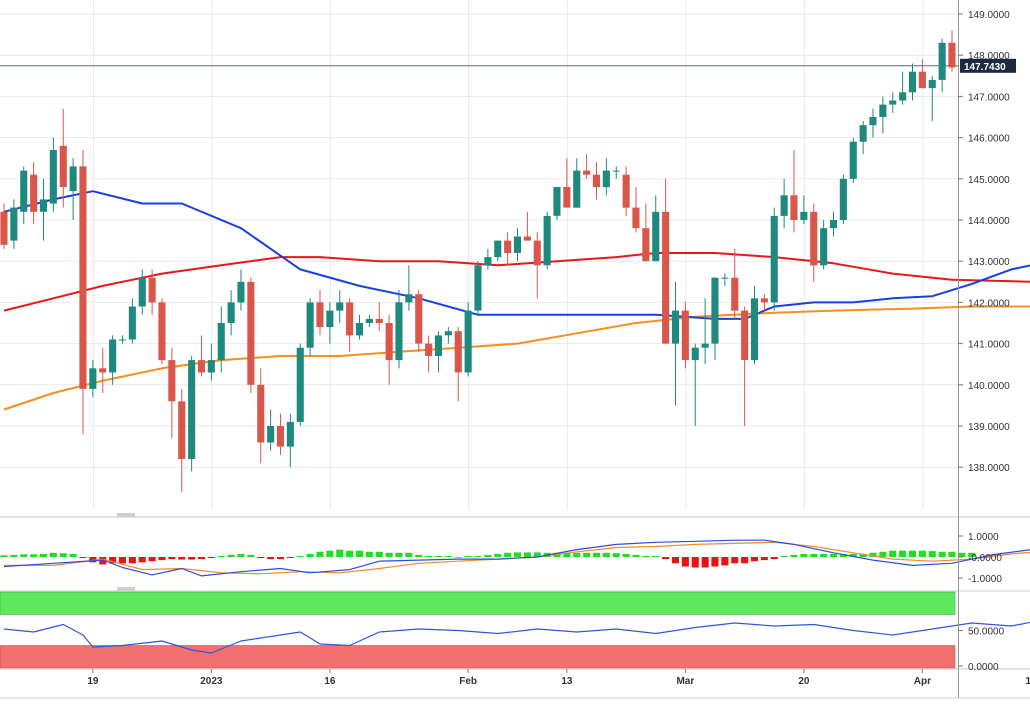 Image resolution: width=1030 pixels, height=708 pixels. What do you see at coordinates (126, 552) in the screenshot?
I see `pane-resize-handles` at bounding box center [126, 552].